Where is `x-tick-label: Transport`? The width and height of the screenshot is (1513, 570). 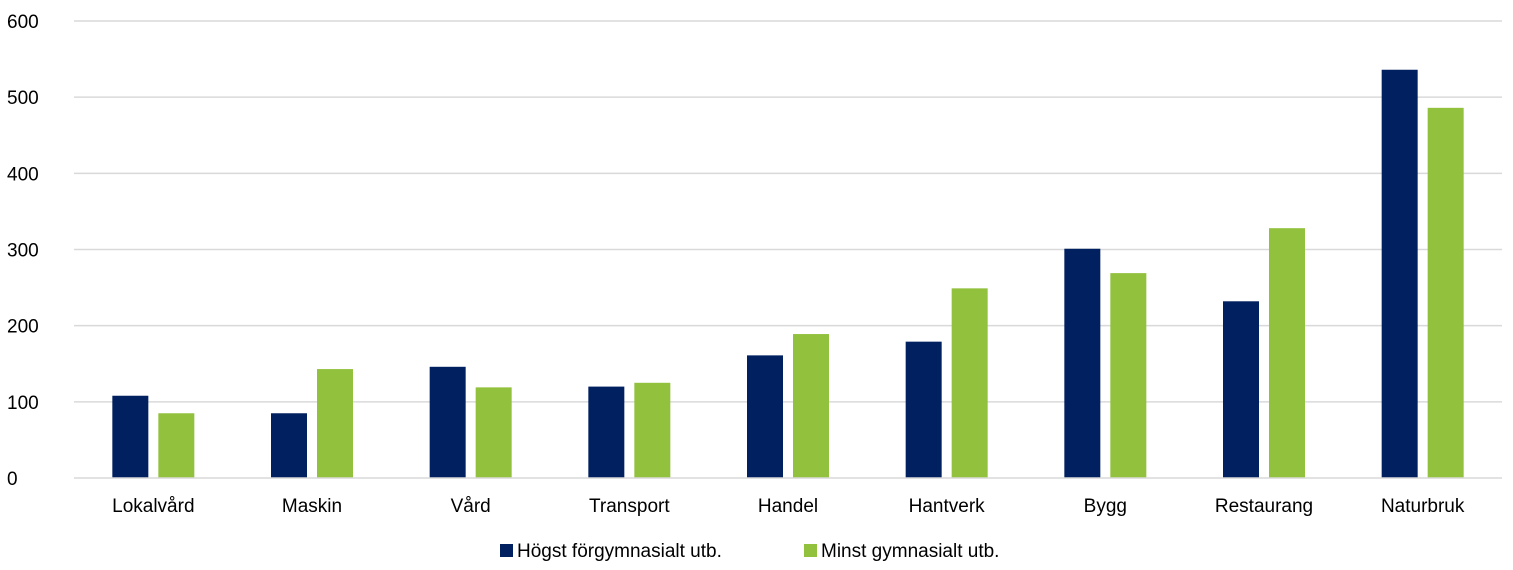
x-tick-label: Transport is located at coordinates (629, 506).